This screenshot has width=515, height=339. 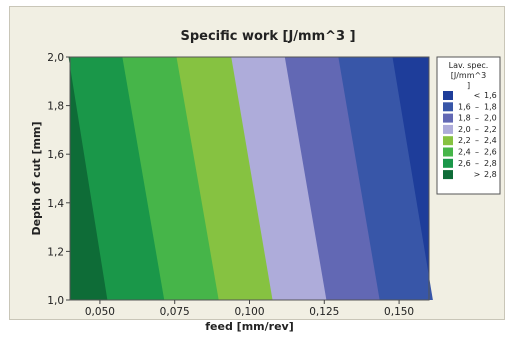 What do you see at coordinates (464, 140) in the screenshot?
I see `legend-low: 2,2` at bounding box center [464, 140].